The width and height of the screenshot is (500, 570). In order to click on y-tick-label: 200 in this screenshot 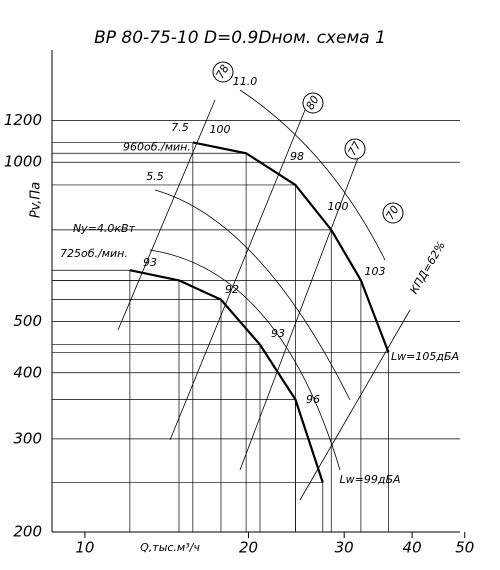, I will do `click(27, 532)`.